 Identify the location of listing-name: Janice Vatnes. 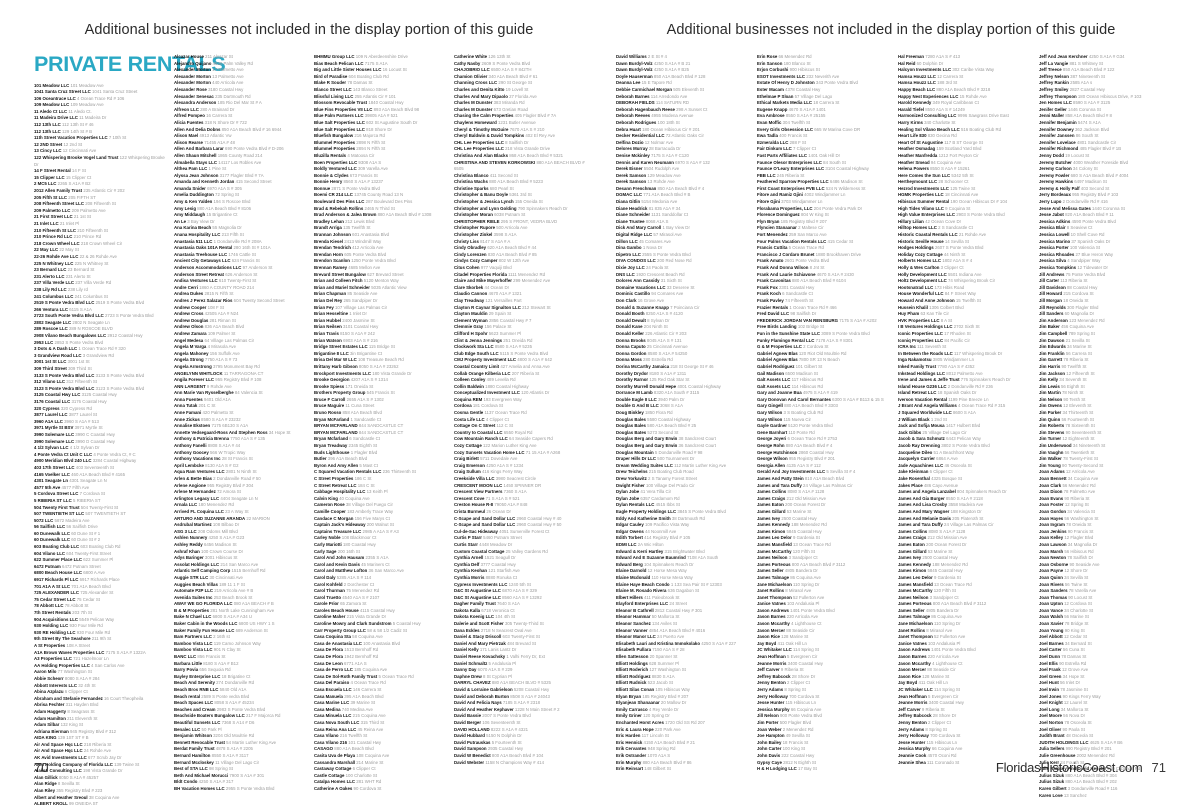
(912, 643).